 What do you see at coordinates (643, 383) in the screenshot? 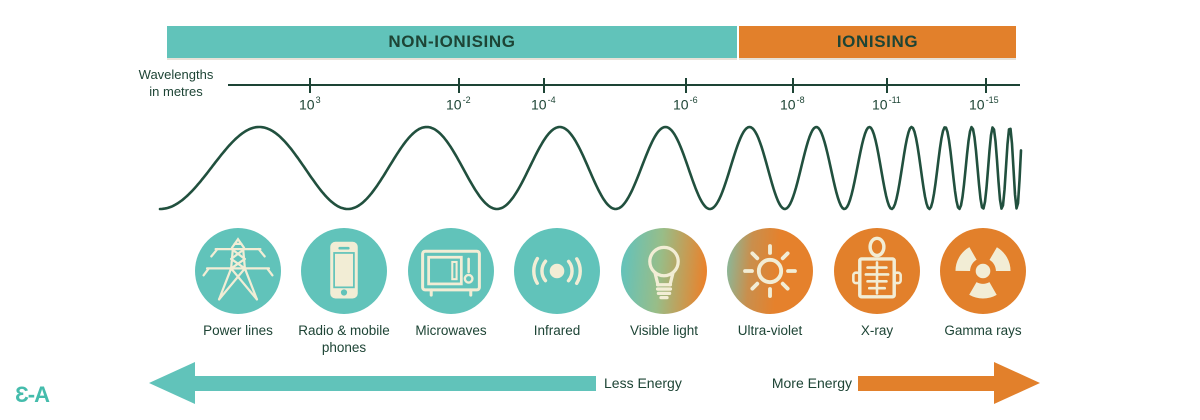
I see `less-energy-label: Less Energy` at bounding box center [643, 383].